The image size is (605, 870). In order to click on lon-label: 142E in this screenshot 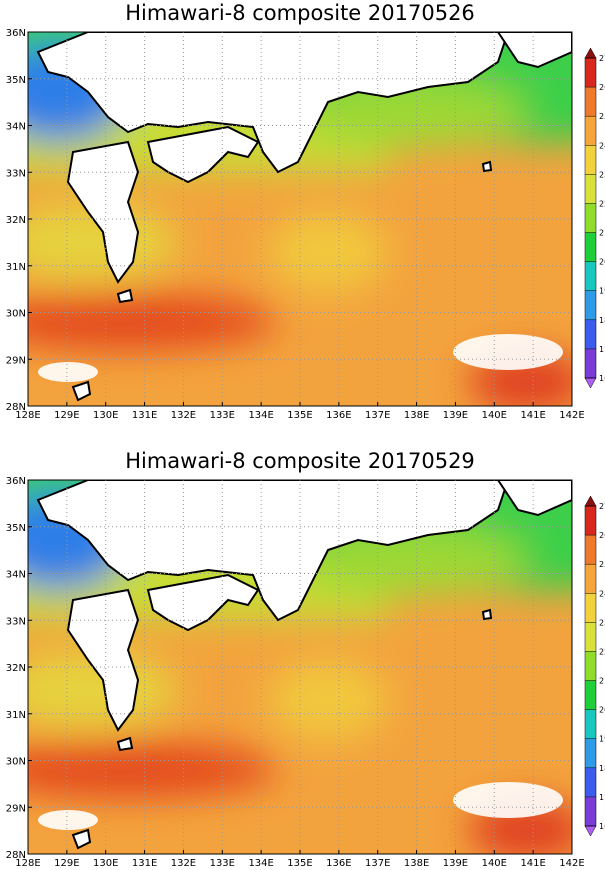, I will do `click(571, 863)`.